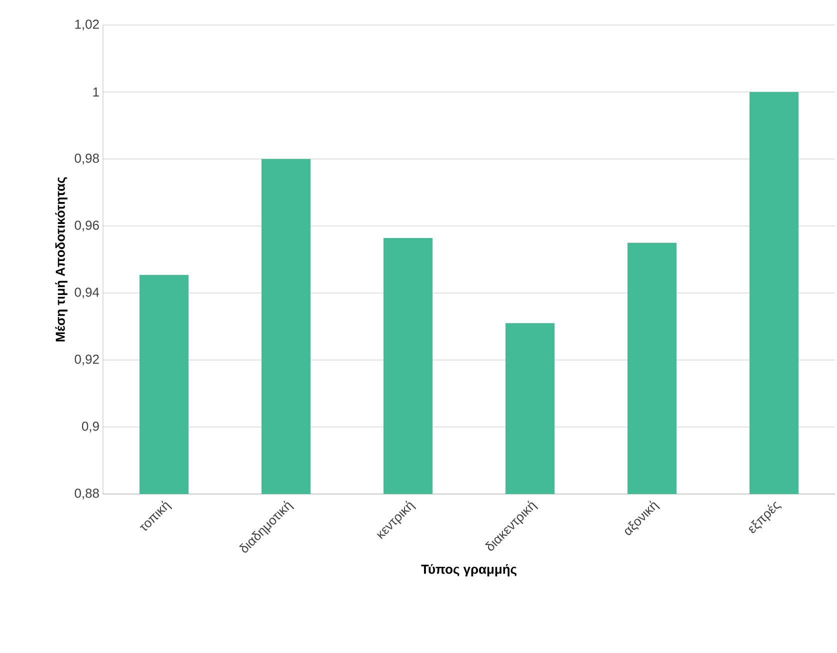 The image size is (837, 653). Describe the element at coordinates (90, 427) in the screenshot. I see `y-tick-label: 0,9` at that location.